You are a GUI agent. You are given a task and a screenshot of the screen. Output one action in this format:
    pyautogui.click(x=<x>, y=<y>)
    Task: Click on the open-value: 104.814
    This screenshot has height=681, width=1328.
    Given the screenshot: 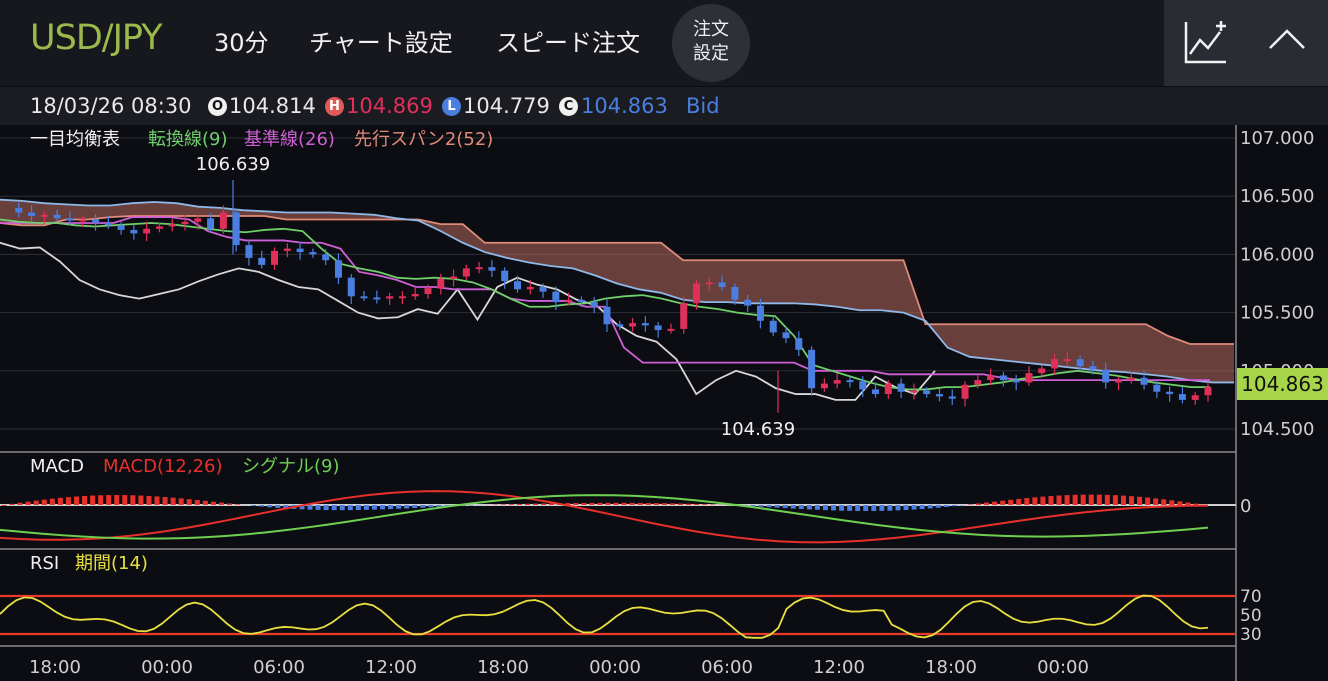 What is the action you would take?
    pyautogui.click(x=272, y=106)
    